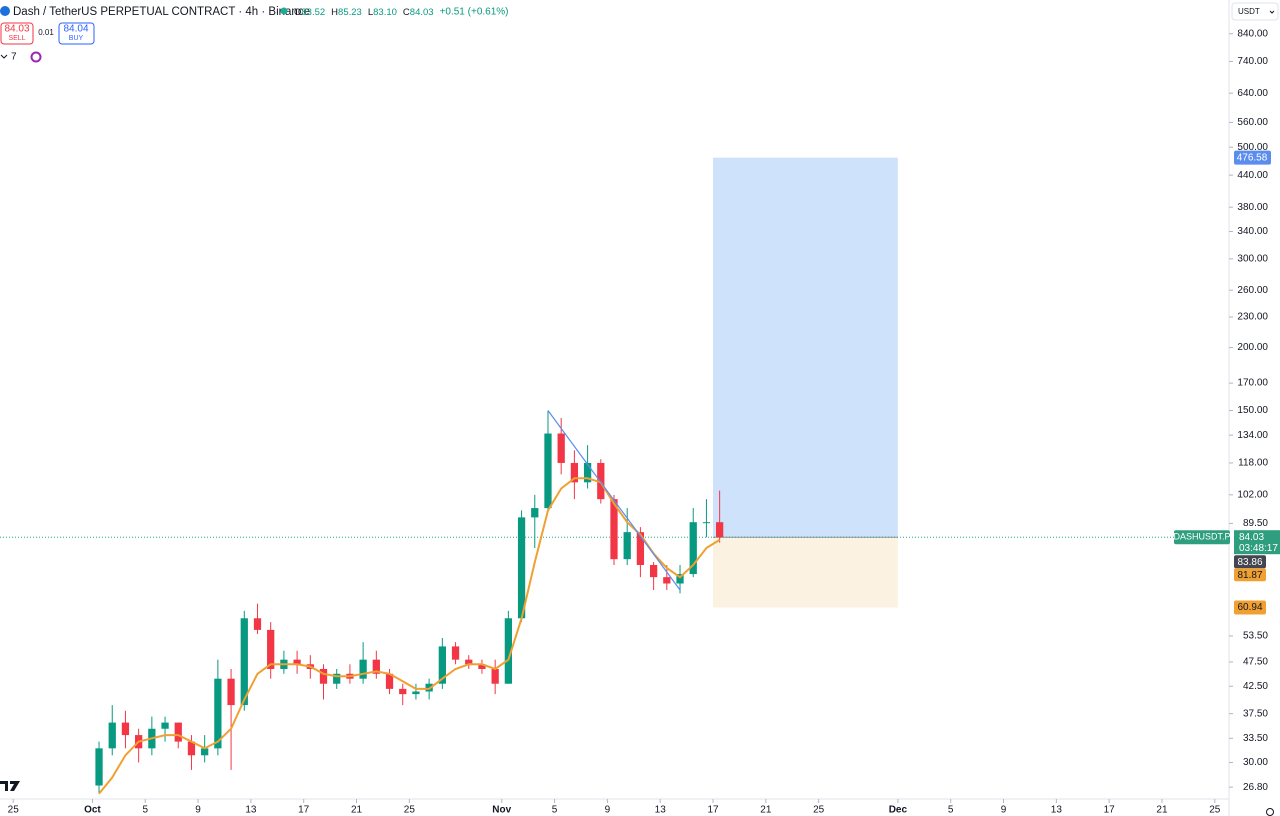 The image size is (1280, 816). I want to click on ohlc-item: H85.23, so click(346, 12).